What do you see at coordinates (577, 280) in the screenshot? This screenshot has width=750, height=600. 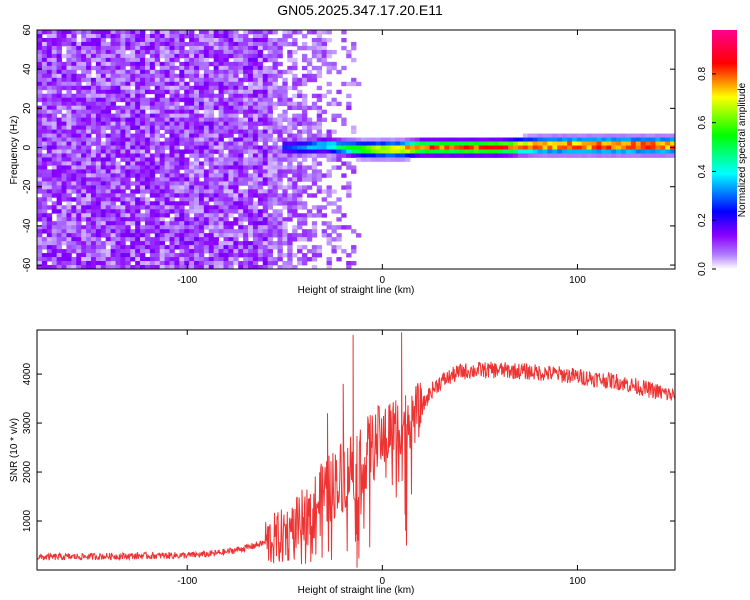 I see `spectrogram-x-tick-label: 100` at bounding box center [577, 280].